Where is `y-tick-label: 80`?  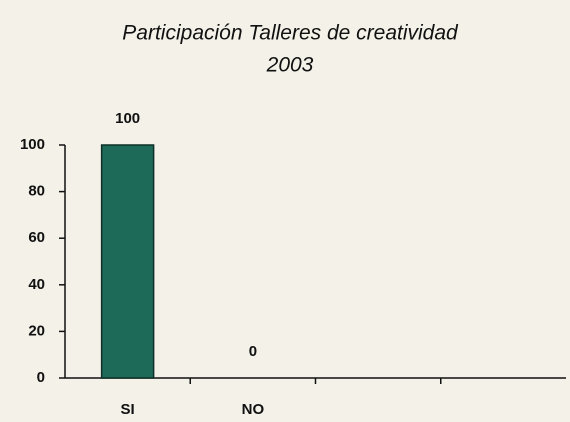
y-tick-label: 80 is located at coordinates (36, 191).